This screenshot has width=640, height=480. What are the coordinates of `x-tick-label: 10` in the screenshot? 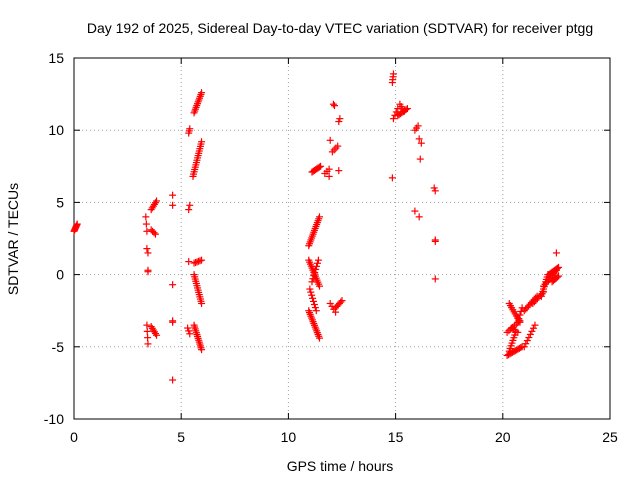 It's located at (289, 437).